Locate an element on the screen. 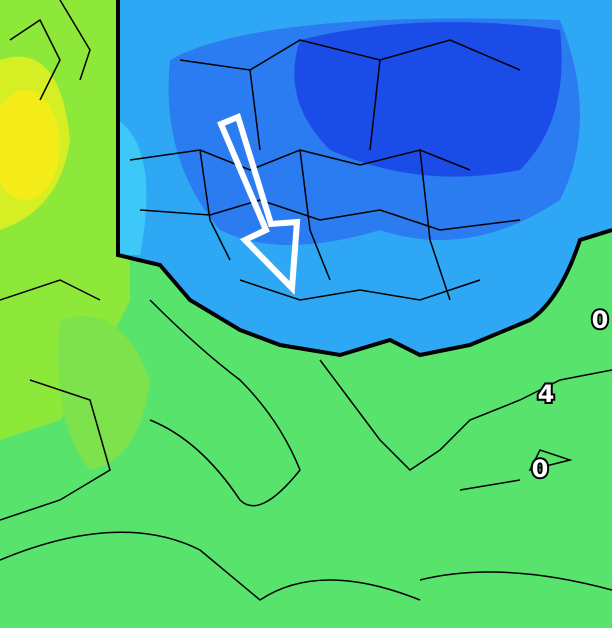  green-field is located at coordinates (104, 393).